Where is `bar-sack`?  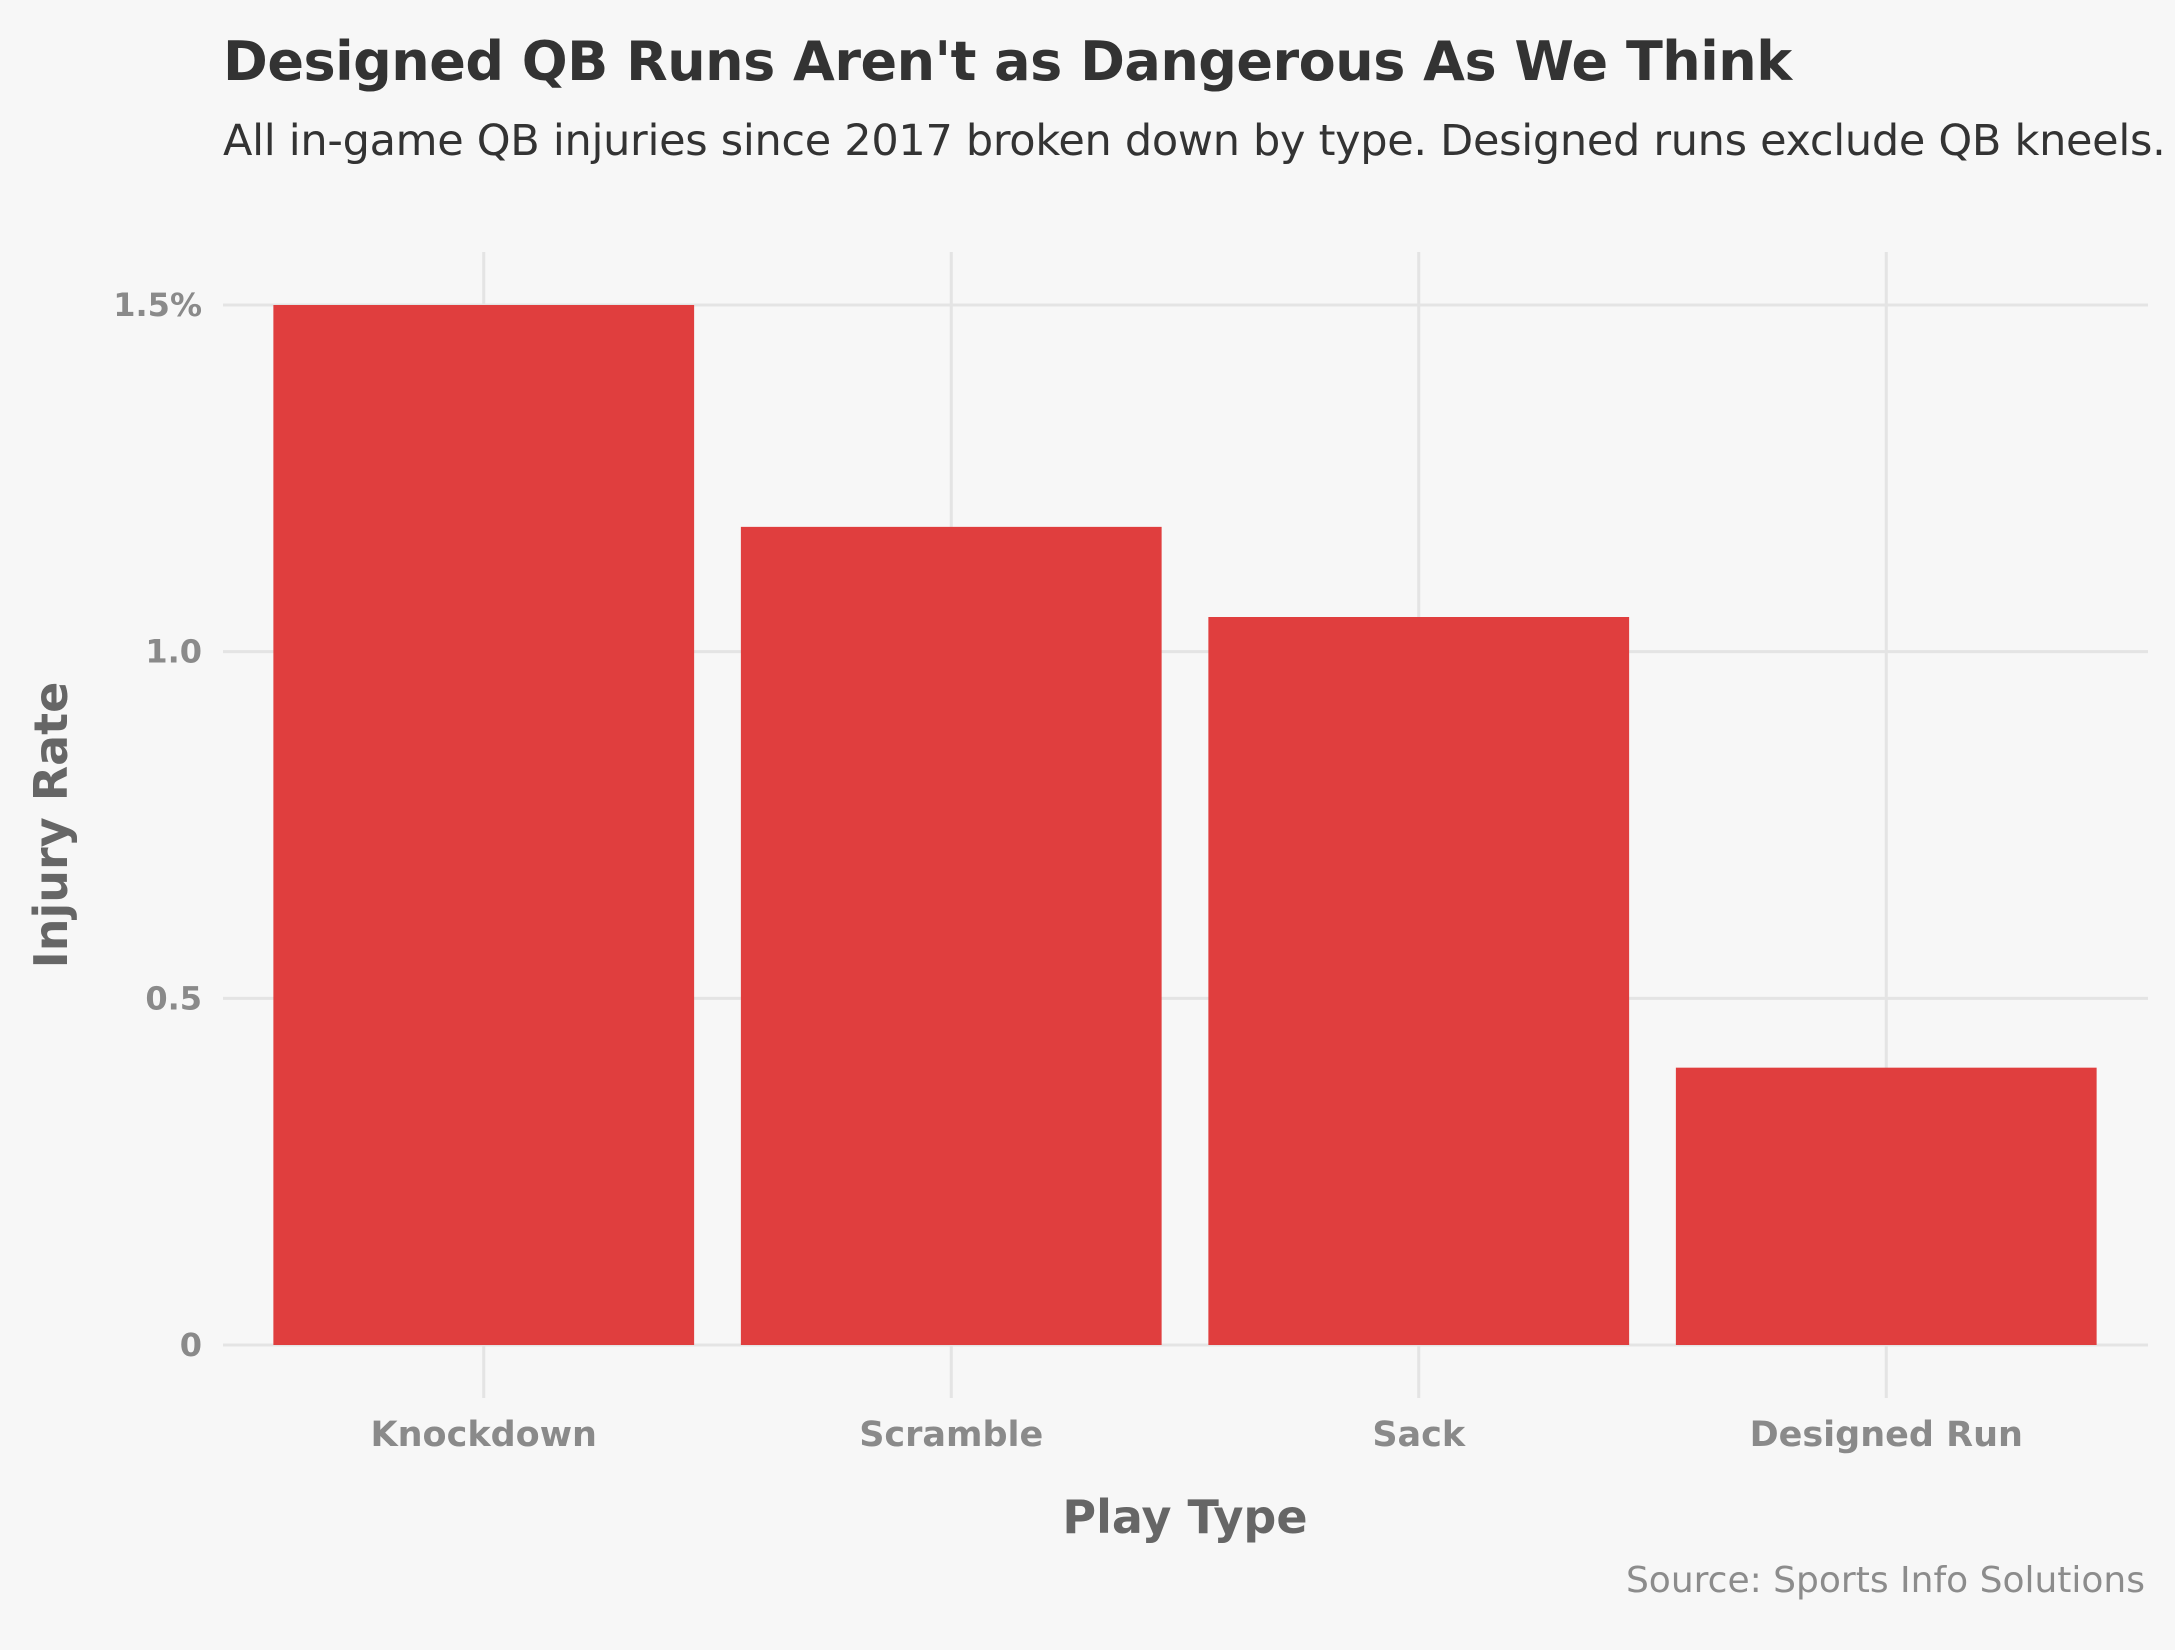 bar-sack is located at coordinates (1419, 981).